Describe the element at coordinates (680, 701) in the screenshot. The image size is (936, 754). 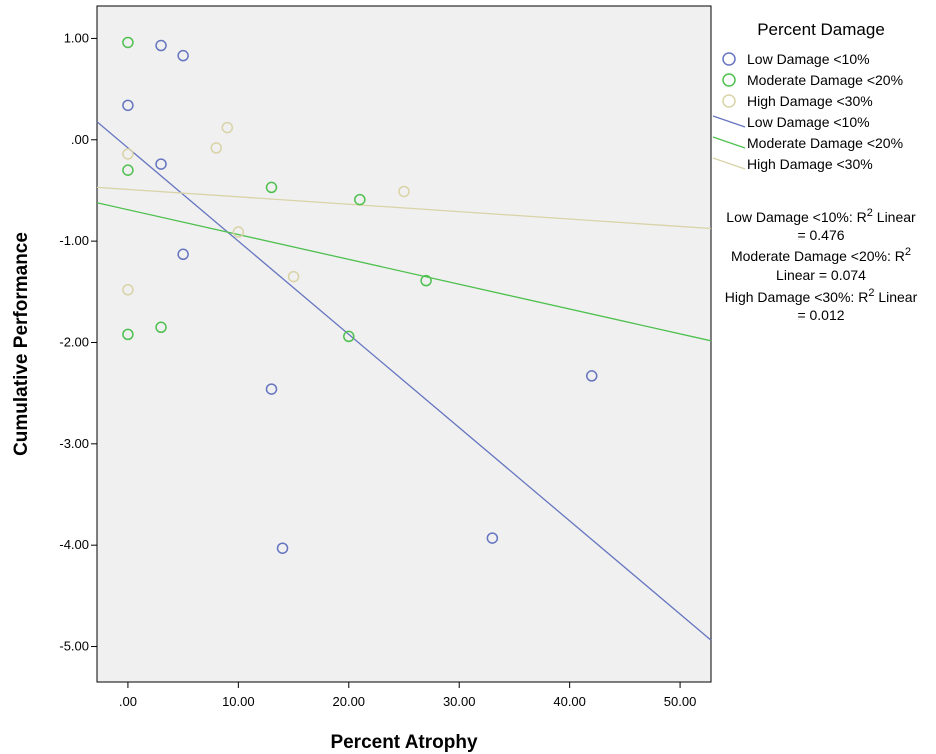
I see `x-tick-label: 50.00` at that location.